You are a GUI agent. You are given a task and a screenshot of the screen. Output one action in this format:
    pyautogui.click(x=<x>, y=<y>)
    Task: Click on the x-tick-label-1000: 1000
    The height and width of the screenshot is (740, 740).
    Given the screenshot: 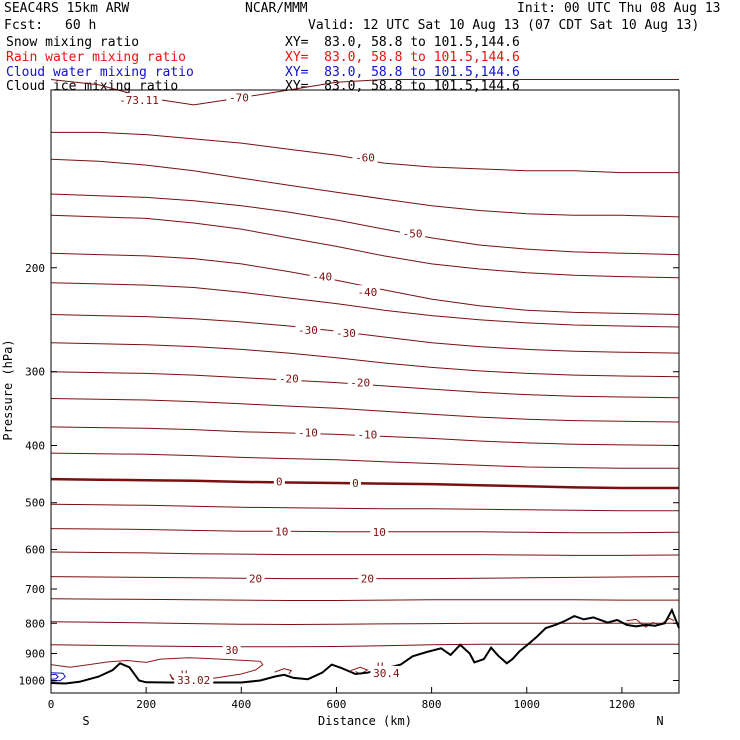 What is the action you would take?
    pyautogui.click(x=527, y=704)
    